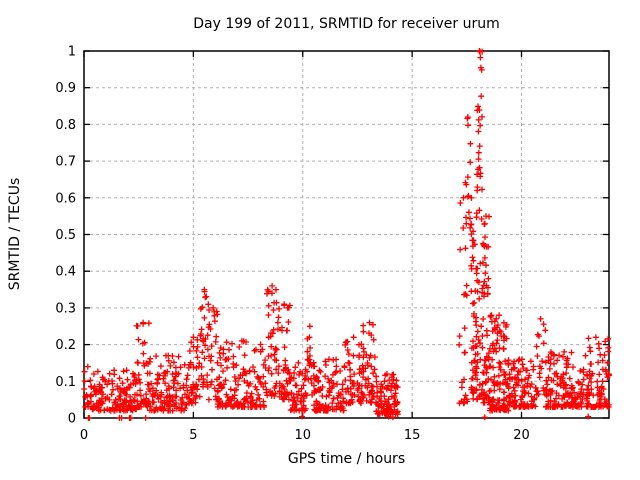  What do you see at coordinates (72, 52) in the screenshot?
I see `y-tick-label: 1` at bounding box center [72, 52].